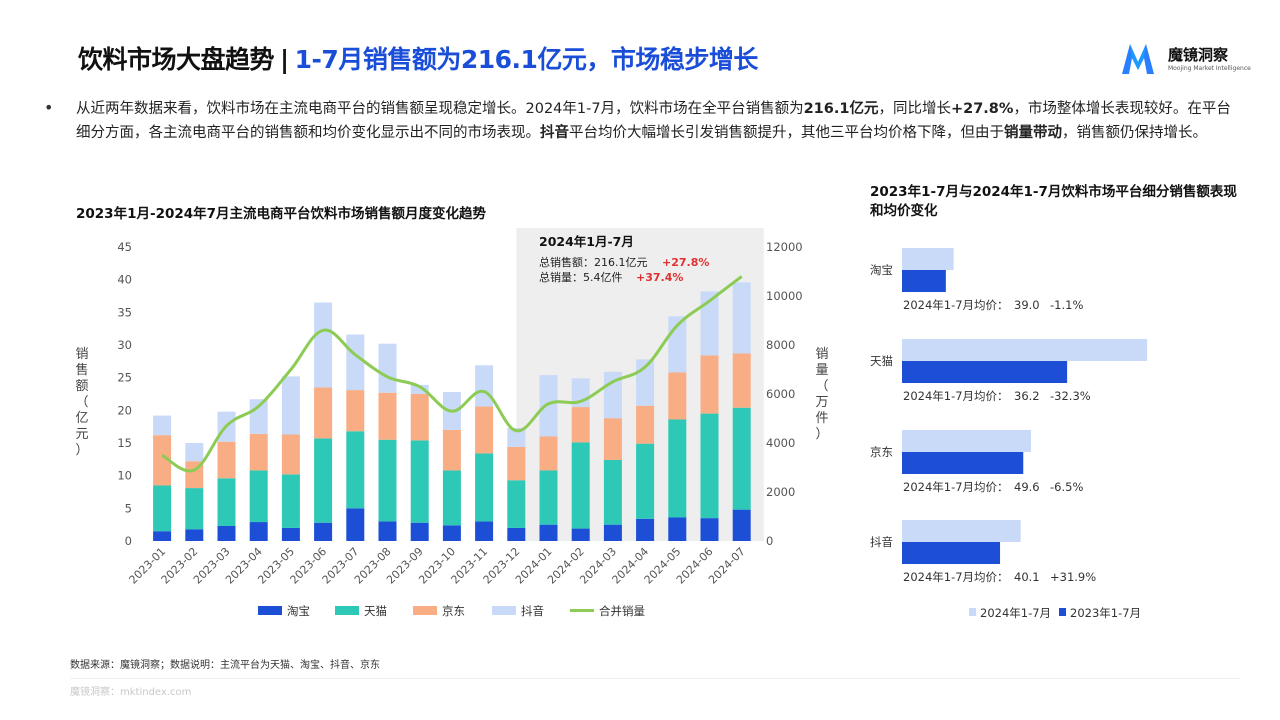  I want to click on legend-label: 天猫, so click(375, 611).